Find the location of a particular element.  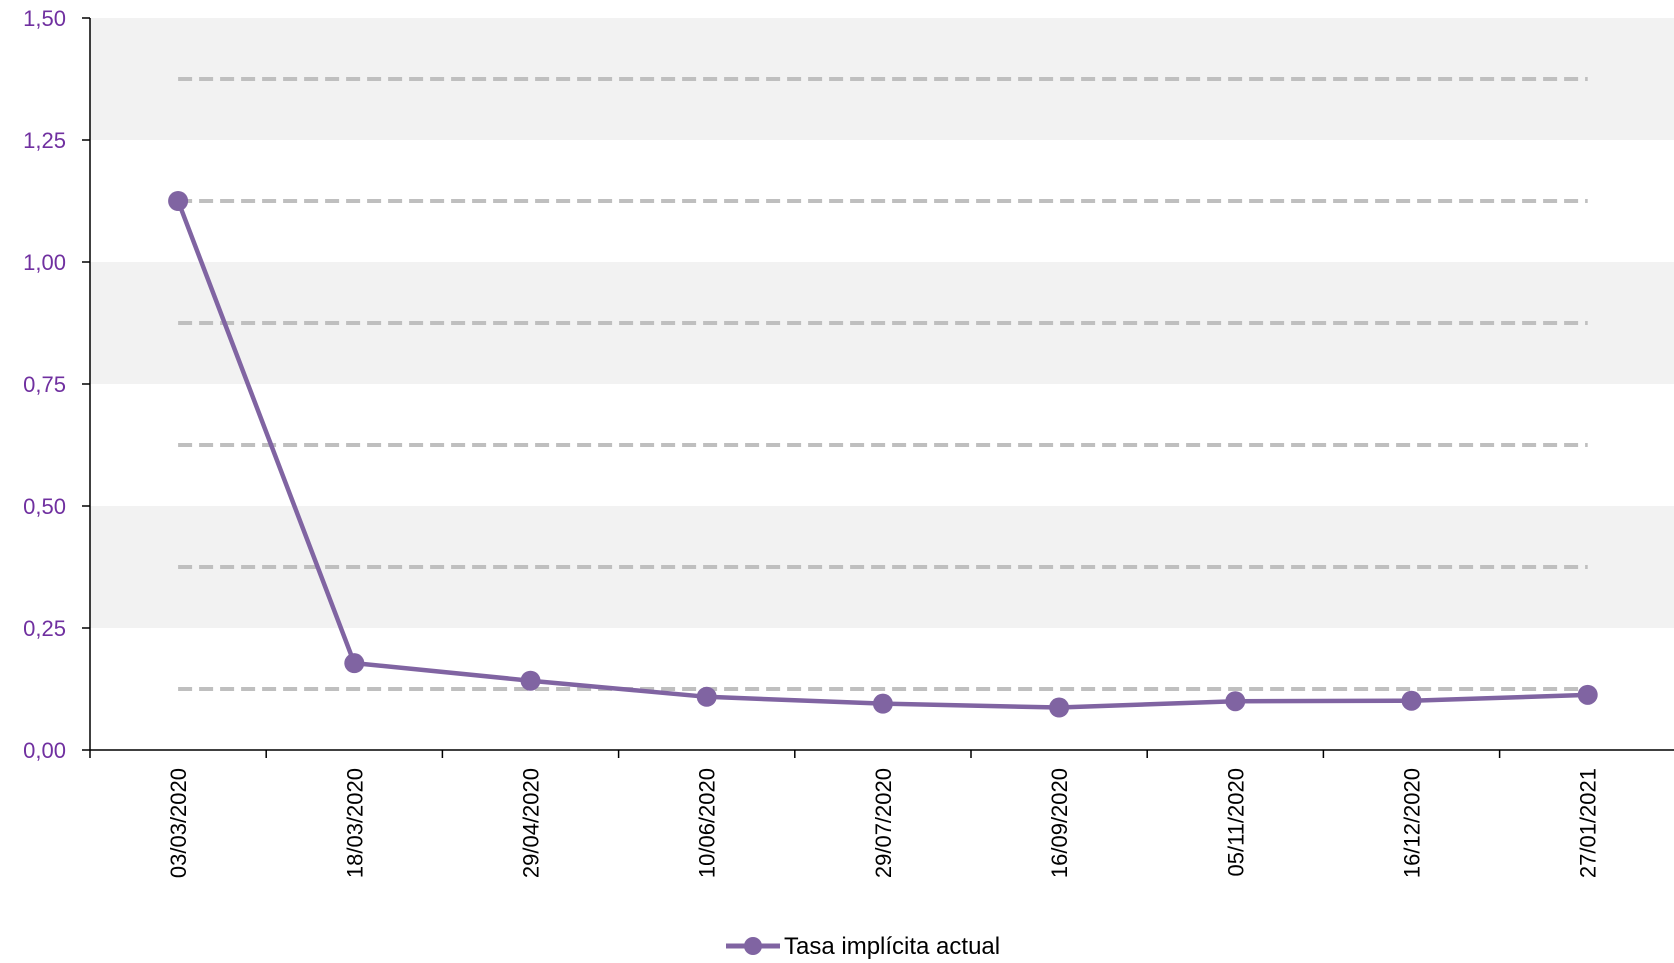

x-tick-label: 16/12/2020 is located at coordinates (1412, 823).